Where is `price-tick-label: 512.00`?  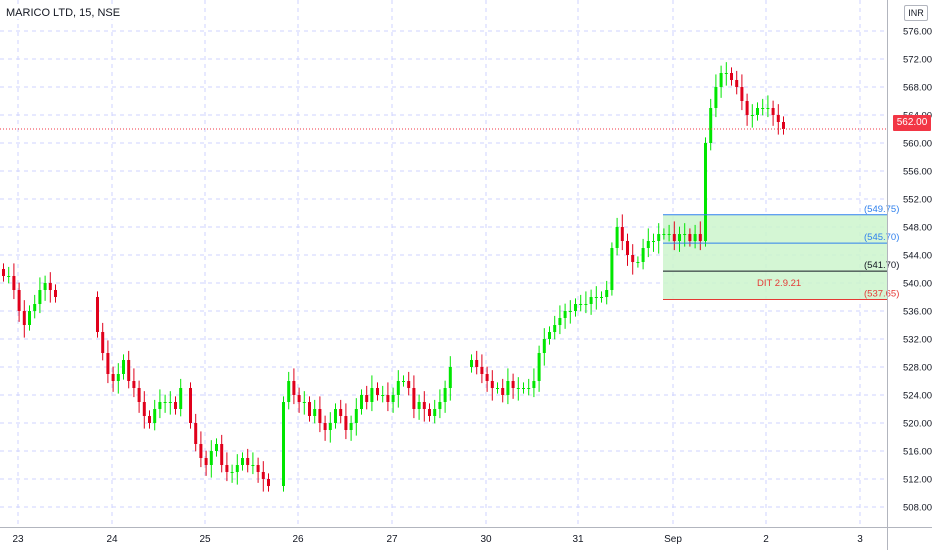 price-tick-label: 512.00 is located at coordinates (917, 480).